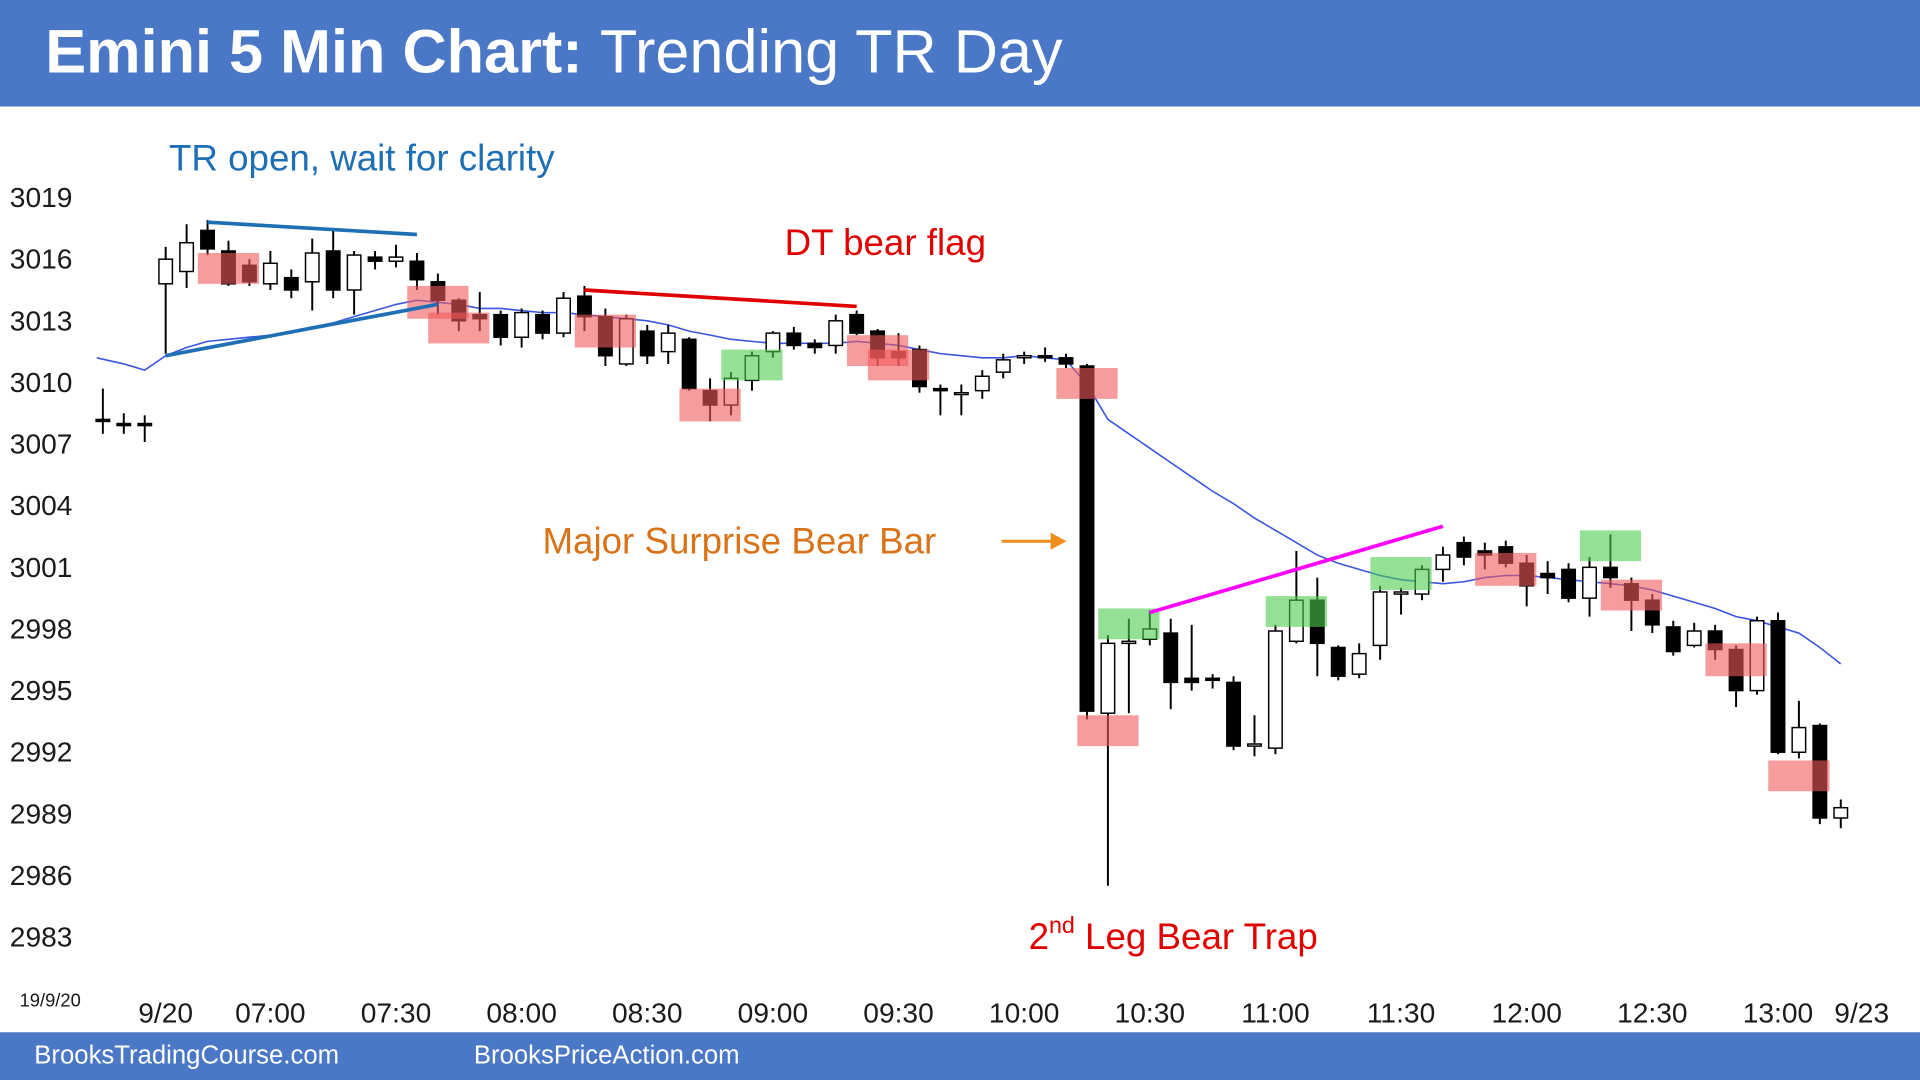 The image size is (1920, 1080). I want to click on y-tick-label: 2986, so click(41, 875).